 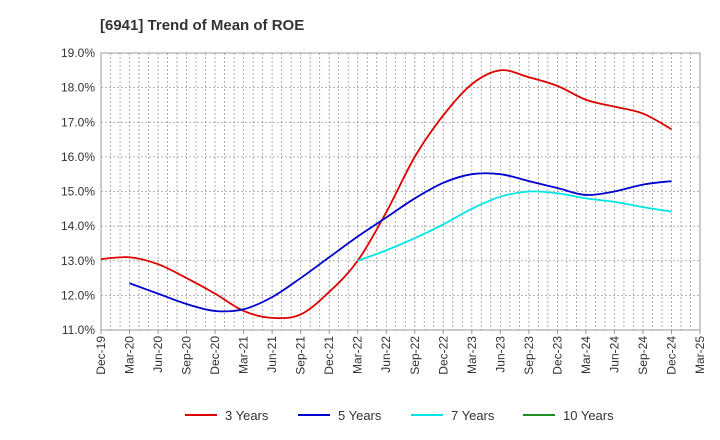 I want to click on x-tick-label: Jun-20, so click(x=158, y=354).